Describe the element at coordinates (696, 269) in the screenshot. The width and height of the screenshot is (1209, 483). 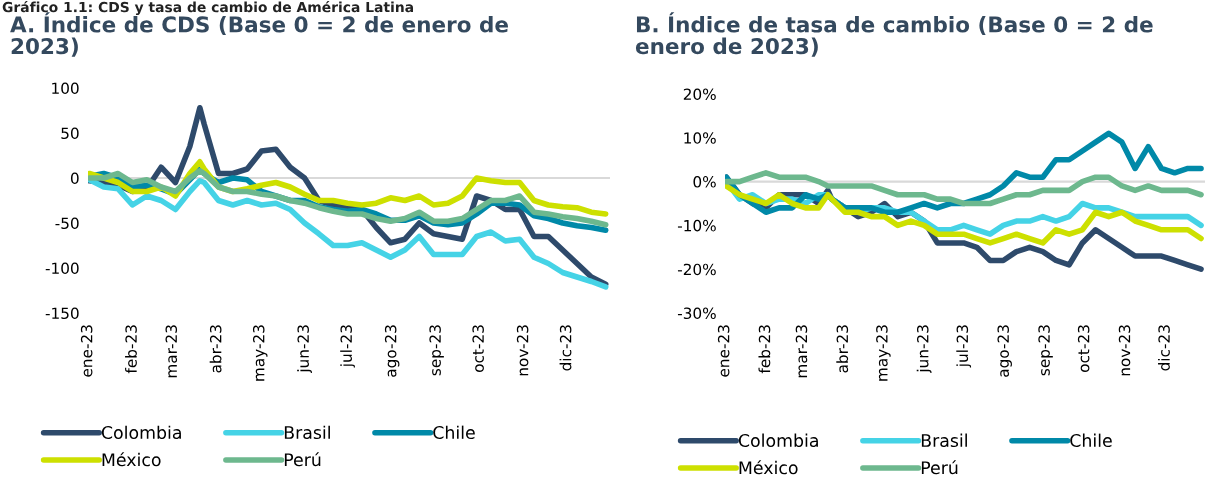
I see `y-tick-label: -20%` at that location.